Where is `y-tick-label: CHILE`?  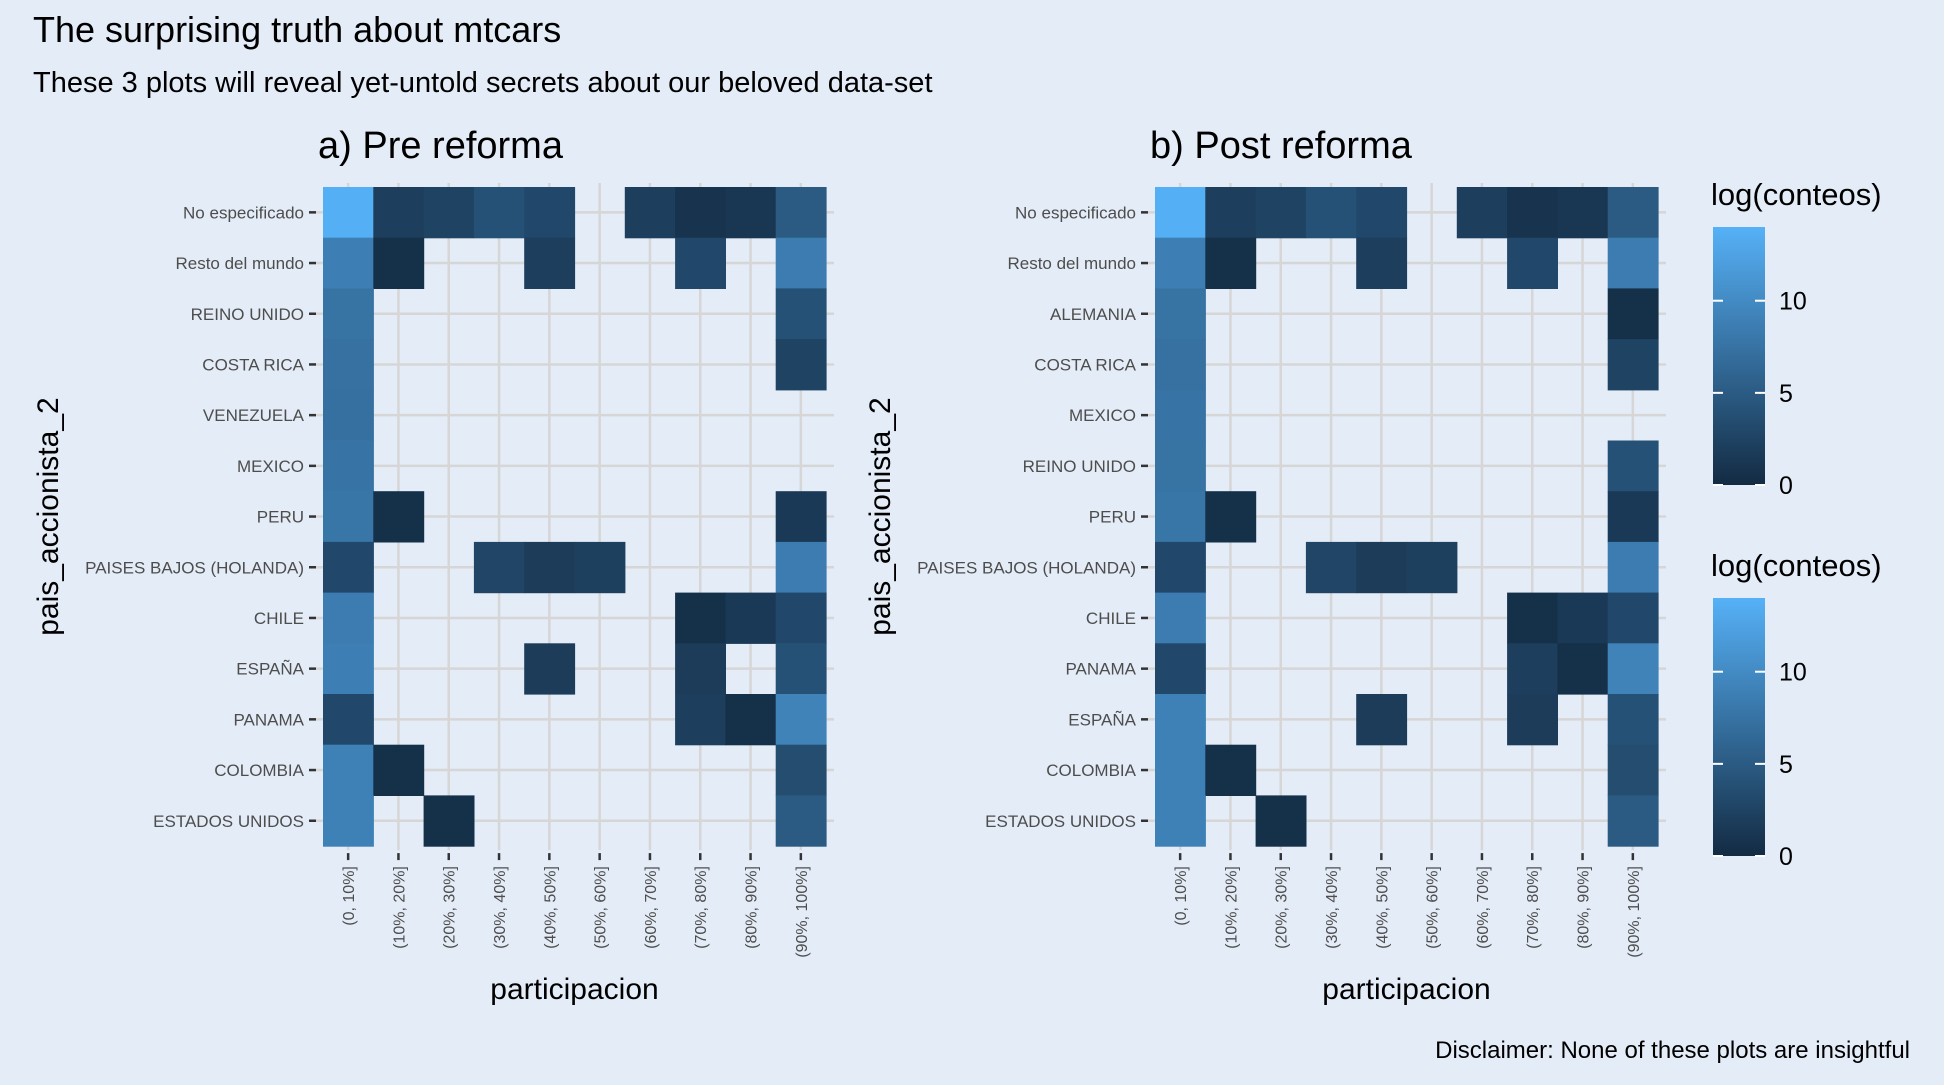
y-tick-label: CHILE is located at coordinates (1111, 618).